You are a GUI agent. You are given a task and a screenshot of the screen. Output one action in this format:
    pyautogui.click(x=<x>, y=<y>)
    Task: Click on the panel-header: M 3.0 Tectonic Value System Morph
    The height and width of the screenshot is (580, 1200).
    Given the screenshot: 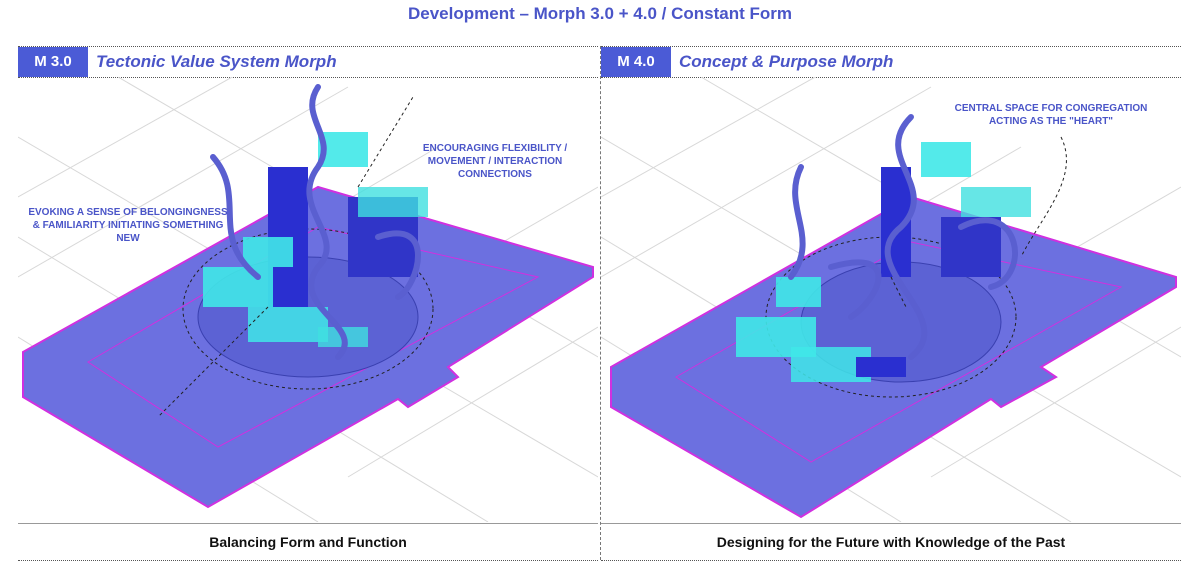 What is the action you would take?
    pyautogui.click(x=308, y=62)
    